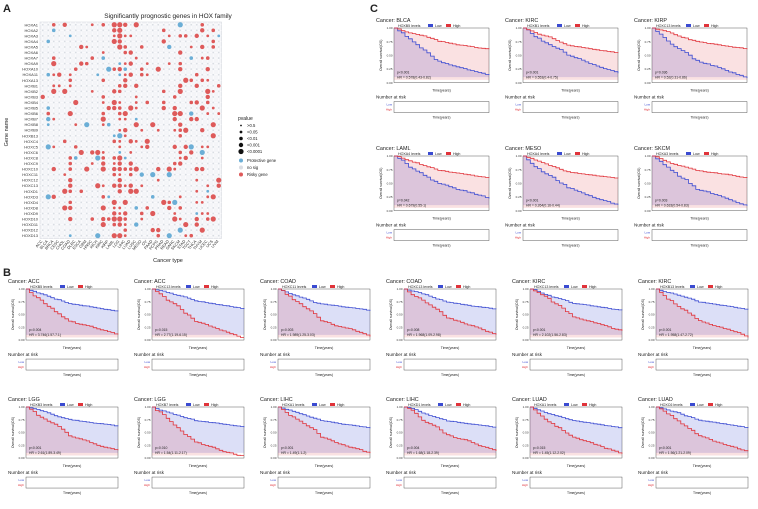 This screenshot has height=509, width=758. I want to click on km-cancer-title: Cancer: KIRC, so click(654, 282).